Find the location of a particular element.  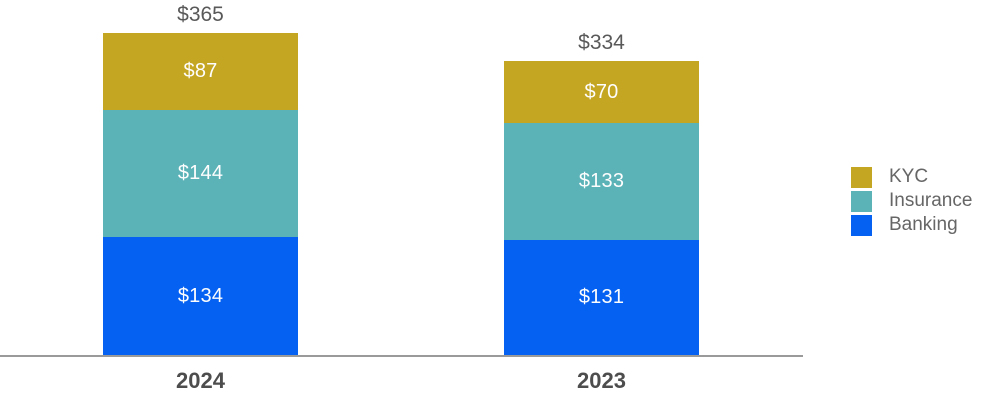

segment-value-label: $133 is located at coordinates (601, 181).